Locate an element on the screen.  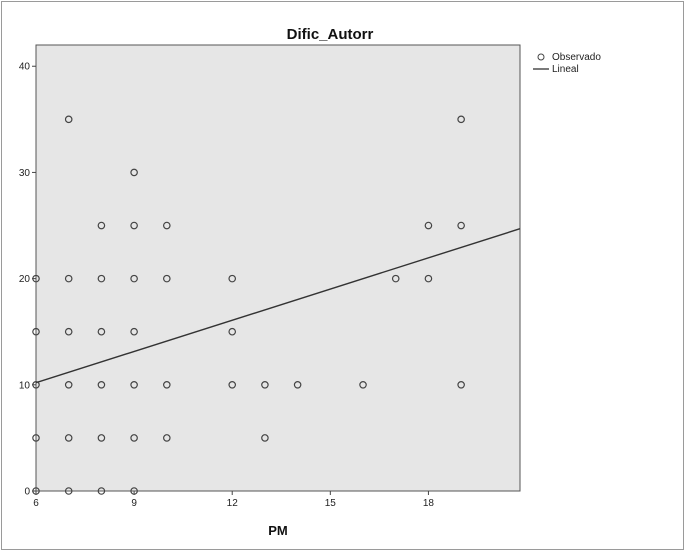
x-tick-label-2: 12 is located at coordinates (233, 503).